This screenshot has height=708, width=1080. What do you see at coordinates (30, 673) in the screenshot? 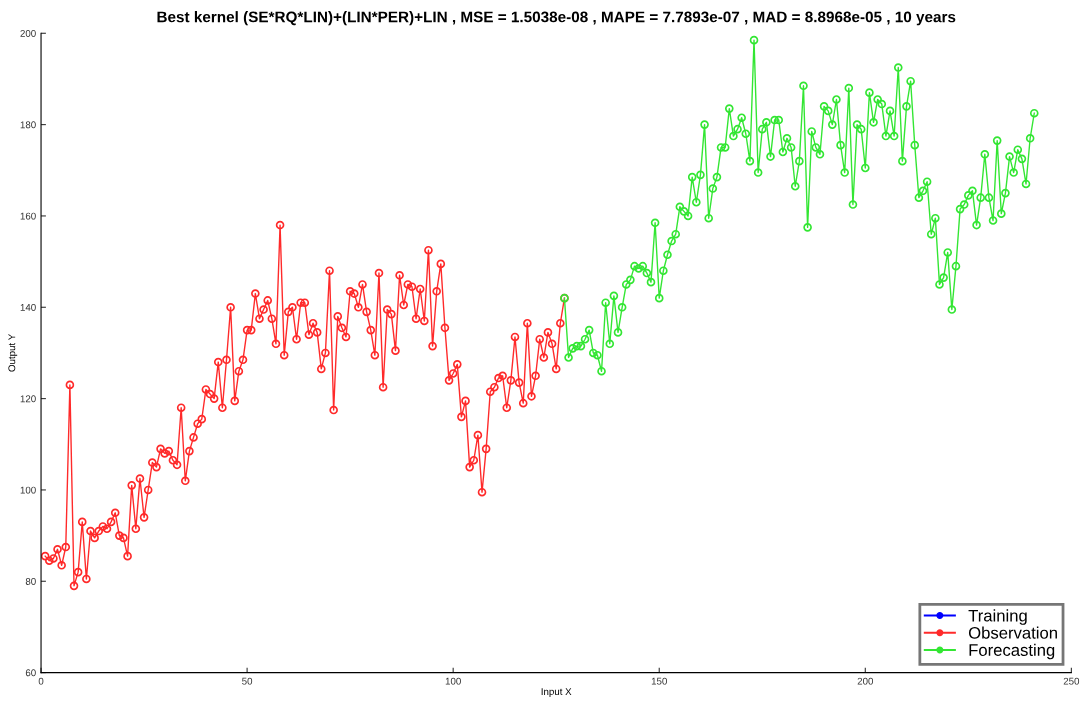
I see `y-tick-label: 60` at bounding box center [30, 673].